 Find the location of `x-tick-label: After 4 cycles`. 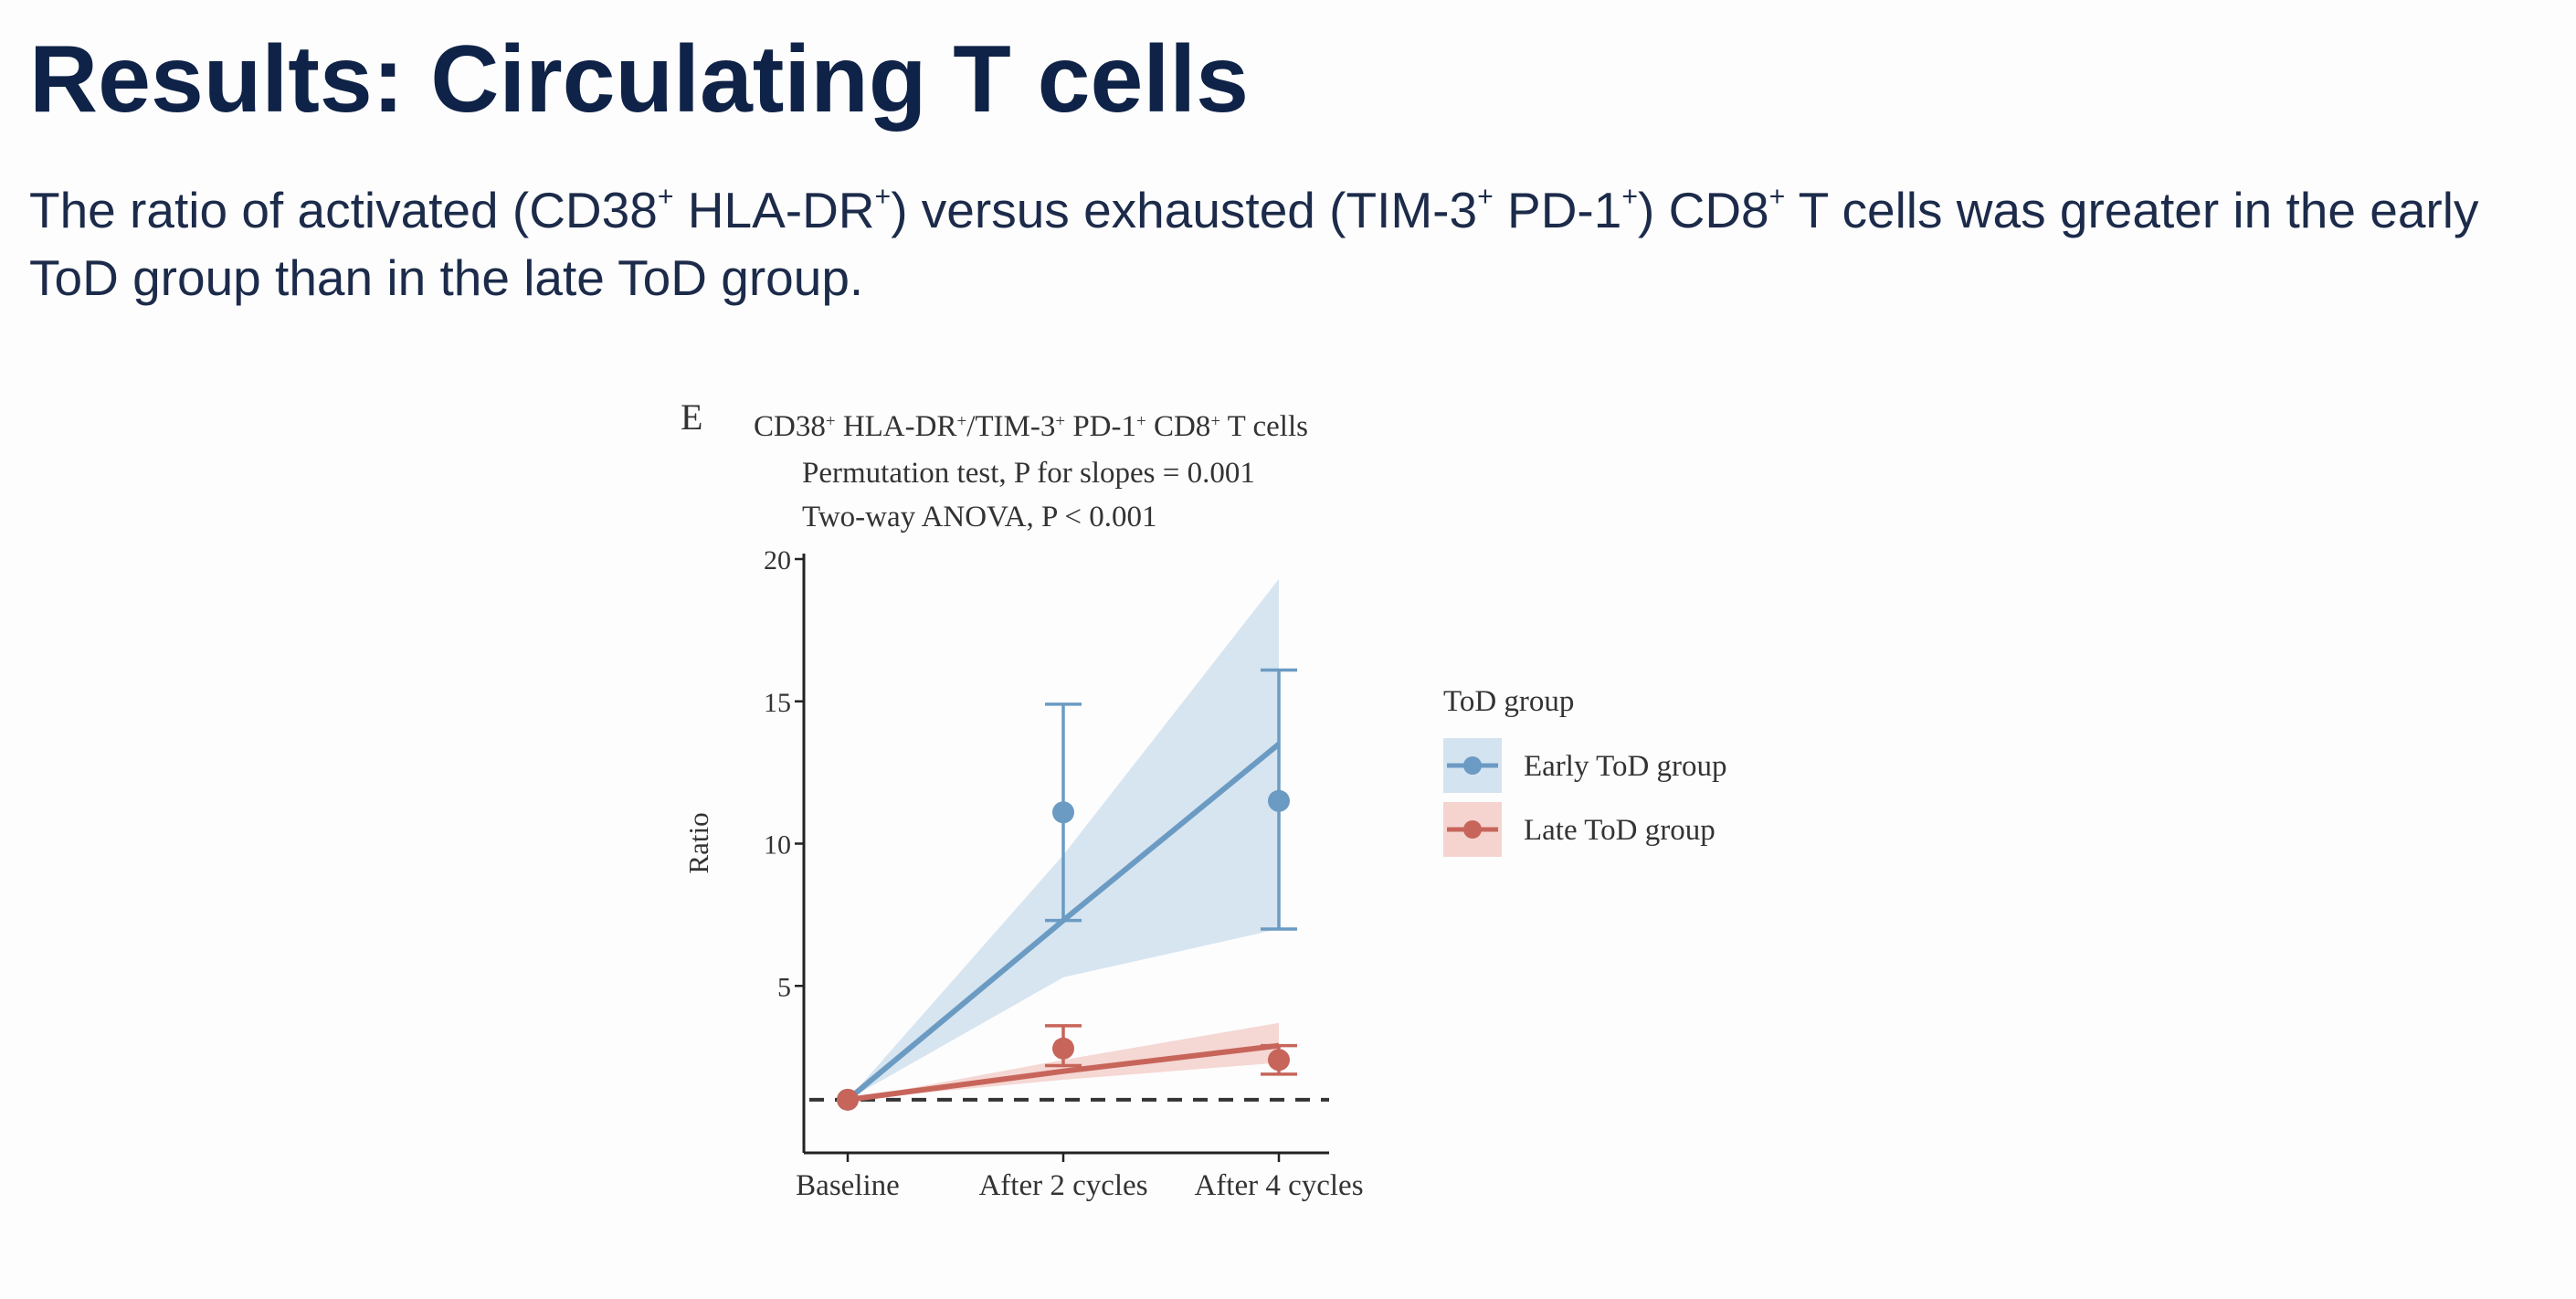

x-tick-label: After 4 cycles is located at coordinates (1279, 1185).